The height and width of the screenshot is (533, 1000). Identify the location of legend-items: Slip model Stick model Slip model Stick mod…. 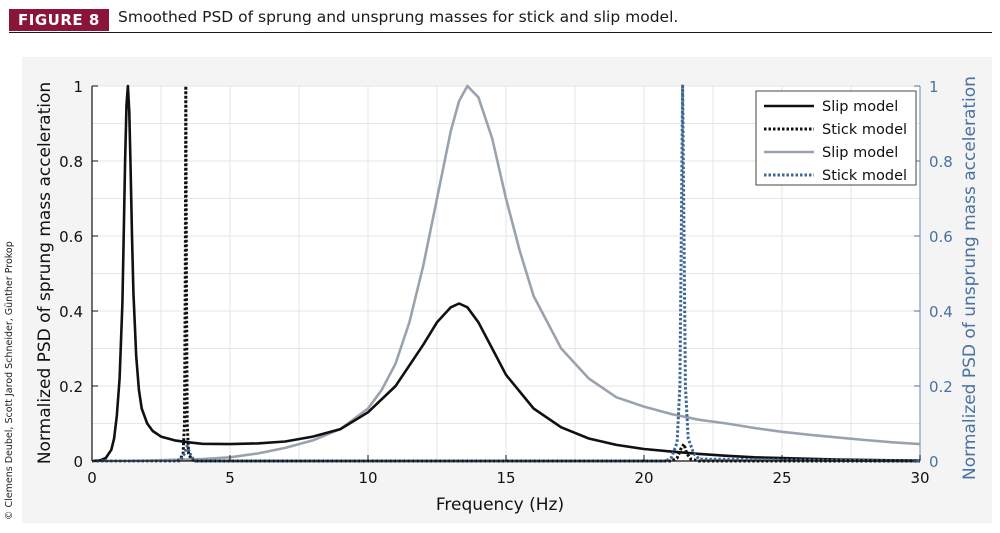
(835, 141).